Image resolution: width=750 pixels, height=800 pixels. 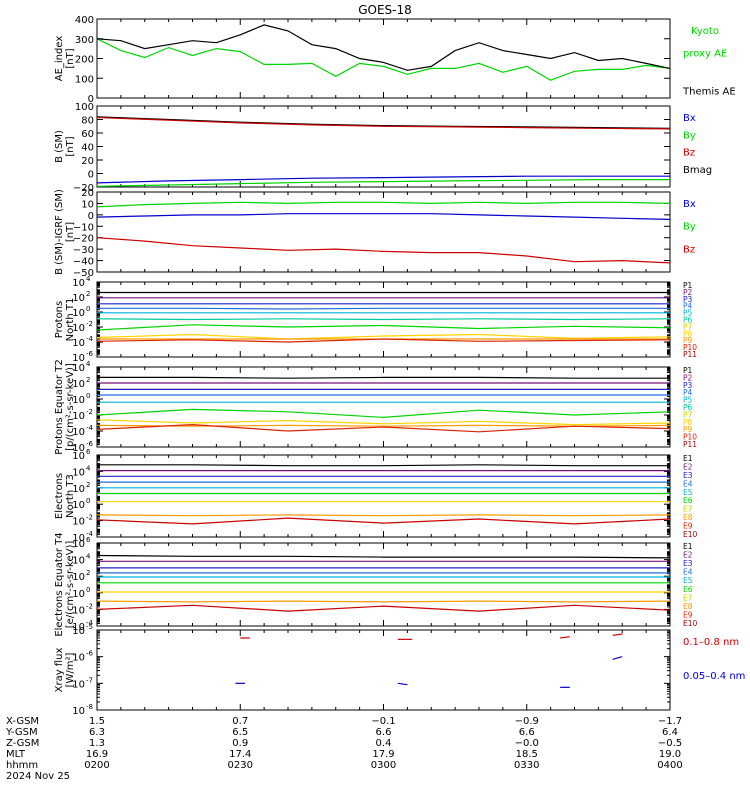 I want to click on footer-row-label: Z-GSM, so click(x=22, y=743).